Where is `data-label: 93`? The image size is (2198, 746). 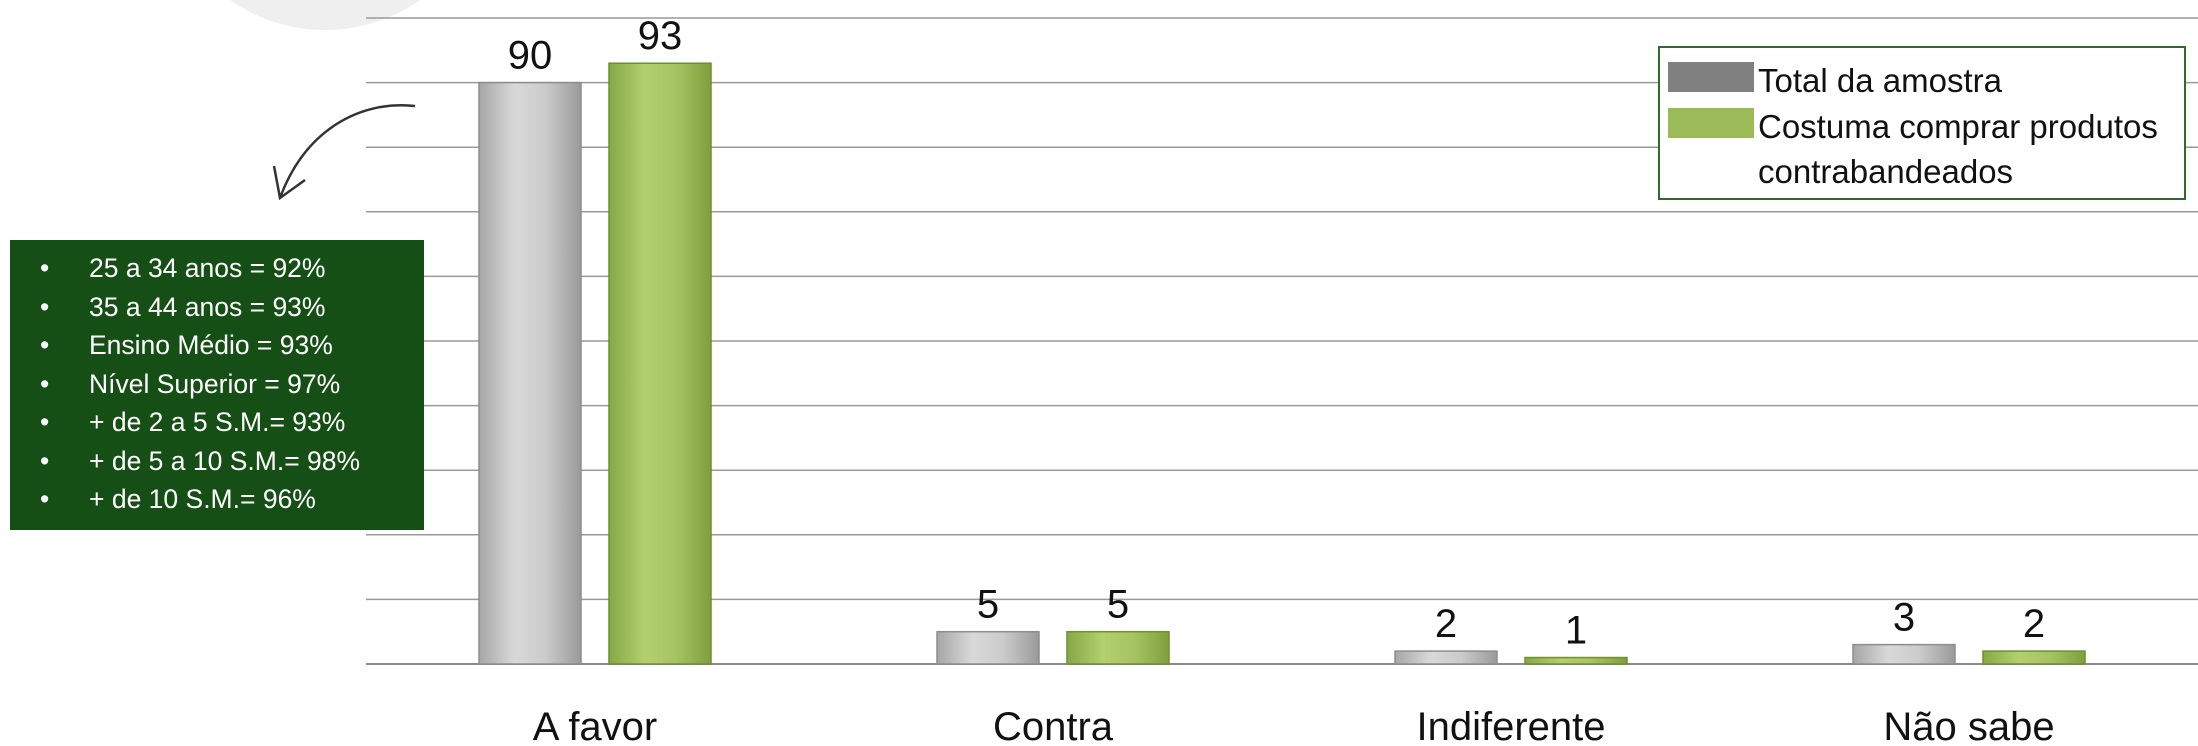
data-label: 93 is located at coordinates (660, 36).